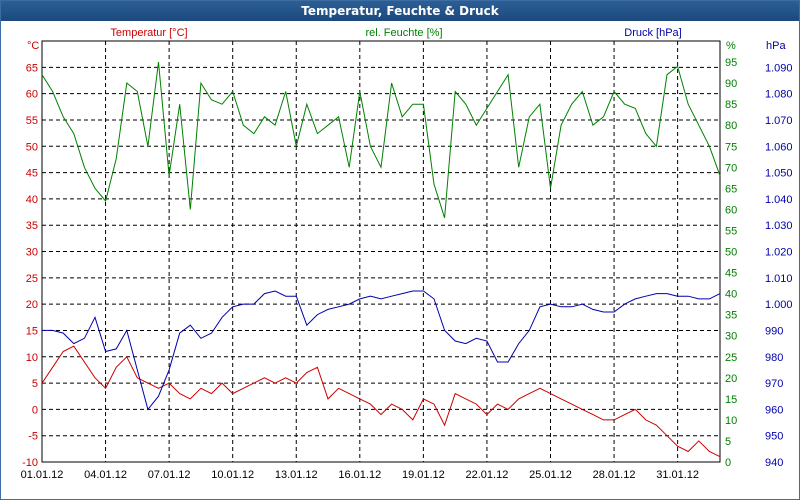 The image size is (800, 501). What do you see at coordinates (774, 410) in the screenshot?
I see `y-tick-label-pressure: 960` at bounding box center [774, 410].